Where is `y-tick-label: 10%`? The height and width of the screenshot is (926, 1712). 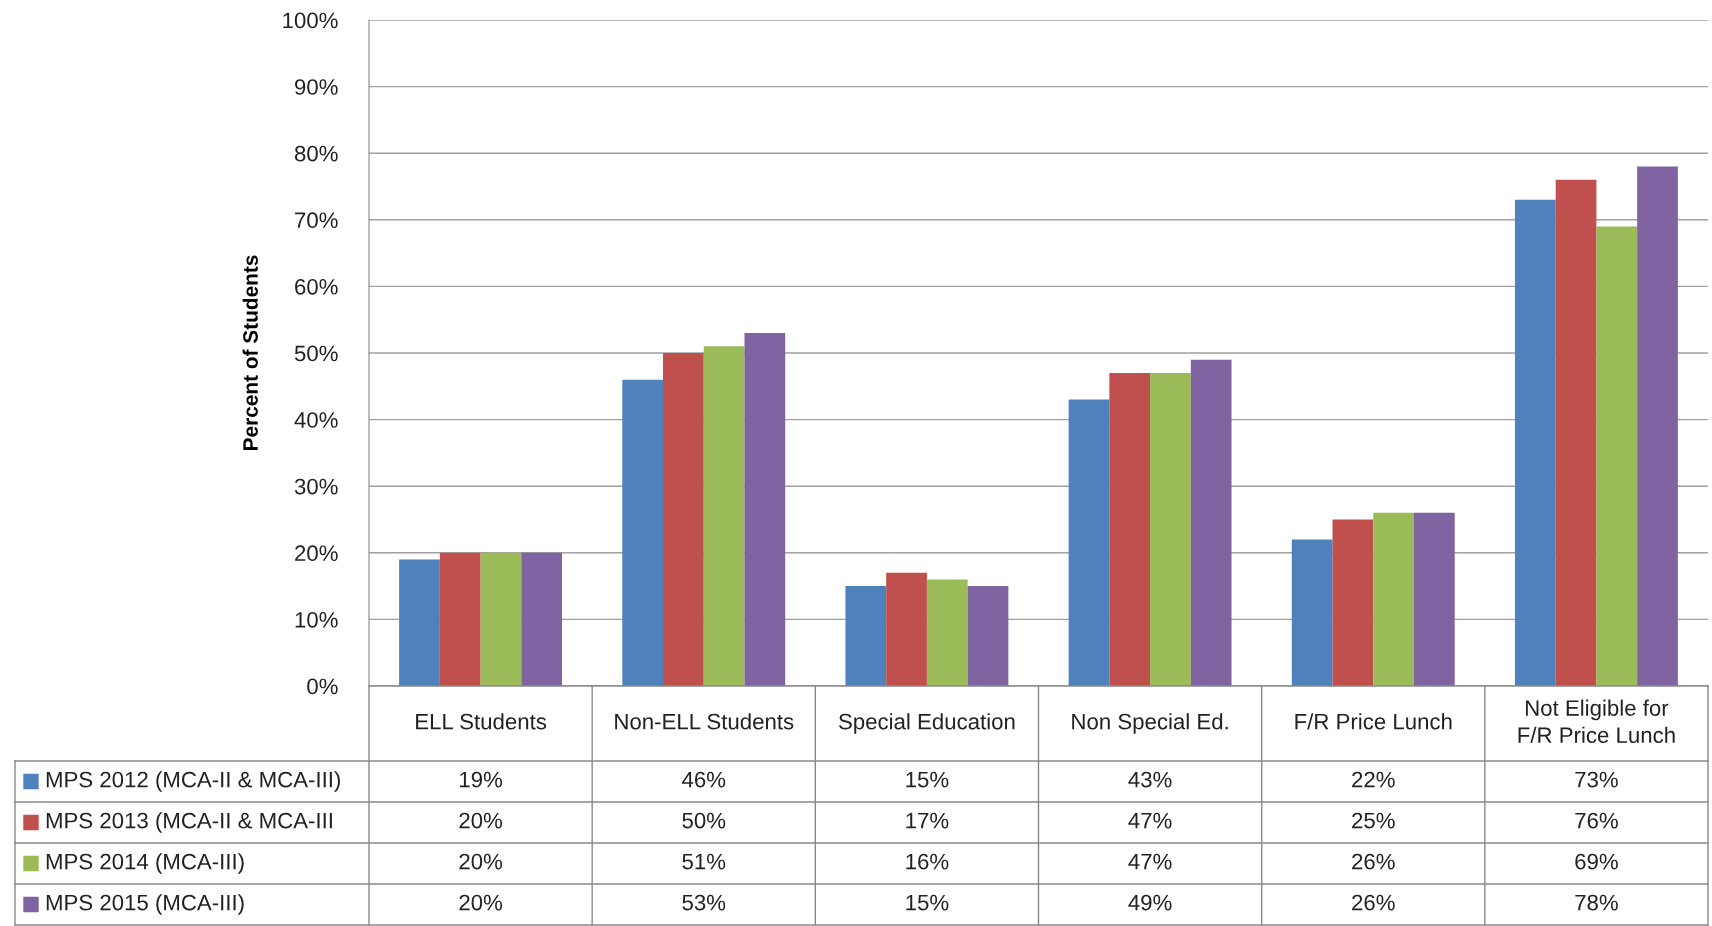 y-tick-label: 10% is located at coordinates (316, 619).